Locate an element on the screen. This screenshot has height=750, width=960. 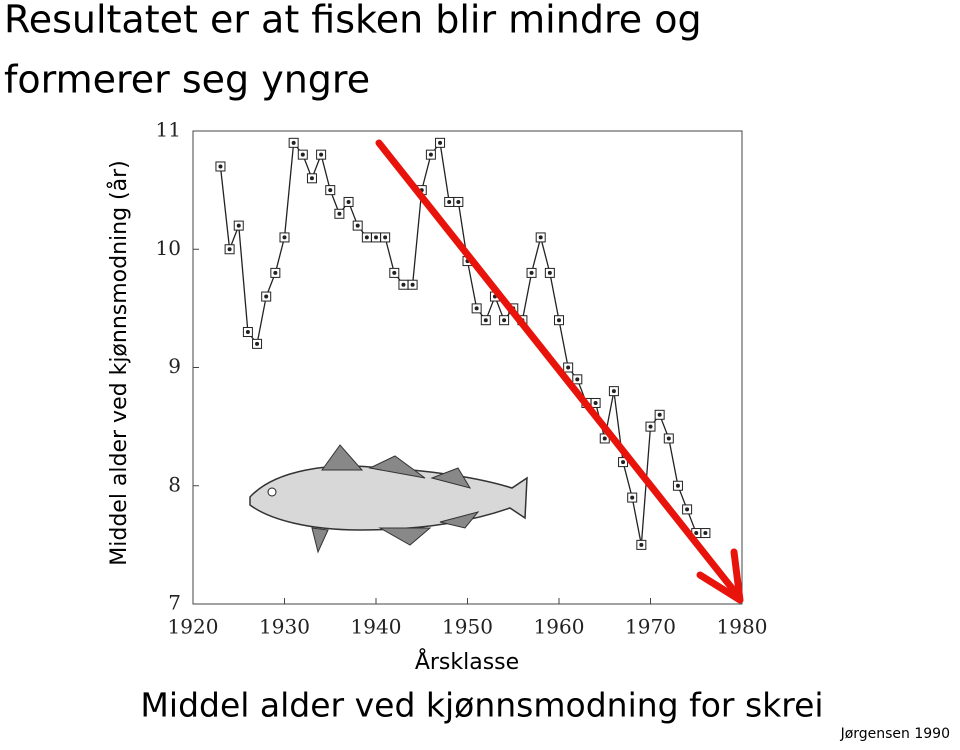
x-tick-label: 1930 is located at coordinates (284, 627).